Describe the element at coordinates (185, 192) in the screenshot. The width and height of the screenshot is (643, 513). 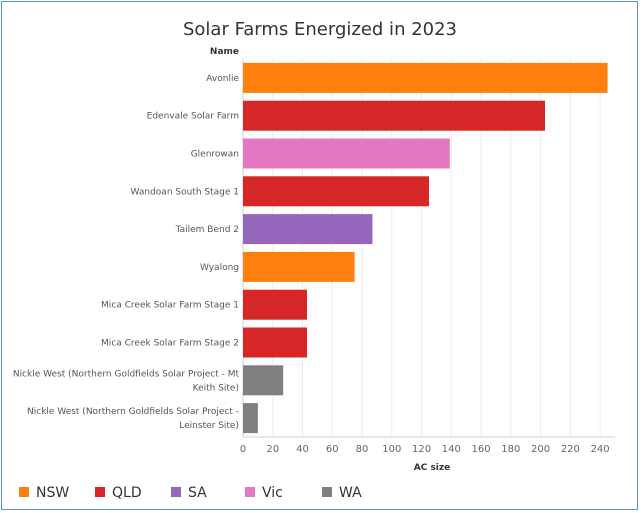
I see `category-label: Wandoan South Stage 1` at that location.